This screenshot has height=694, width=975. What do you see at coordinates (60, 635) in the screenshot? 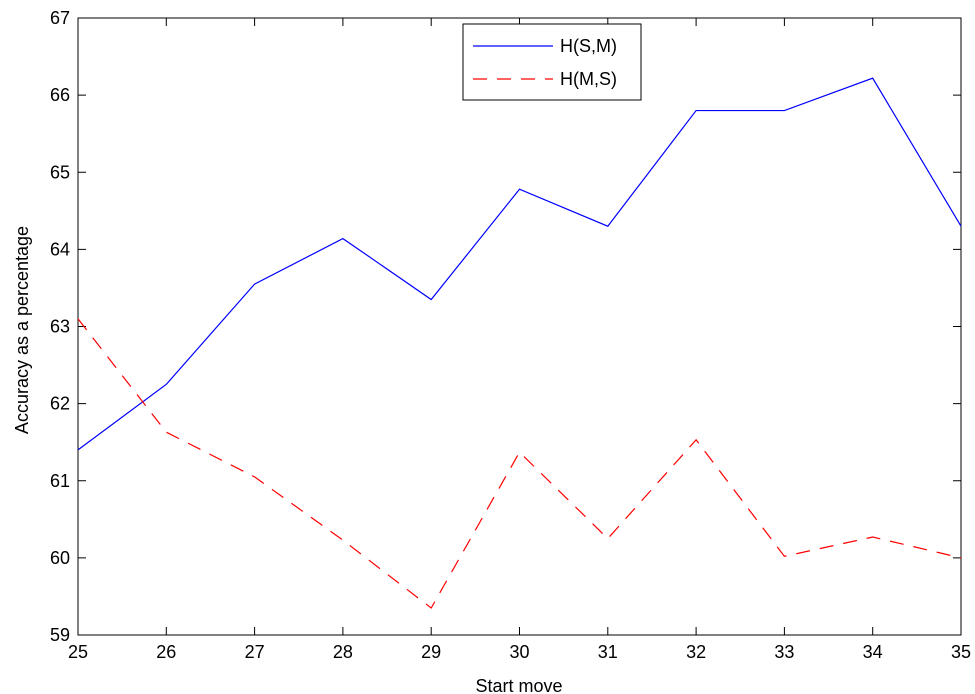
I see `y-tick-label: 59` at bounding box center [60, 635].